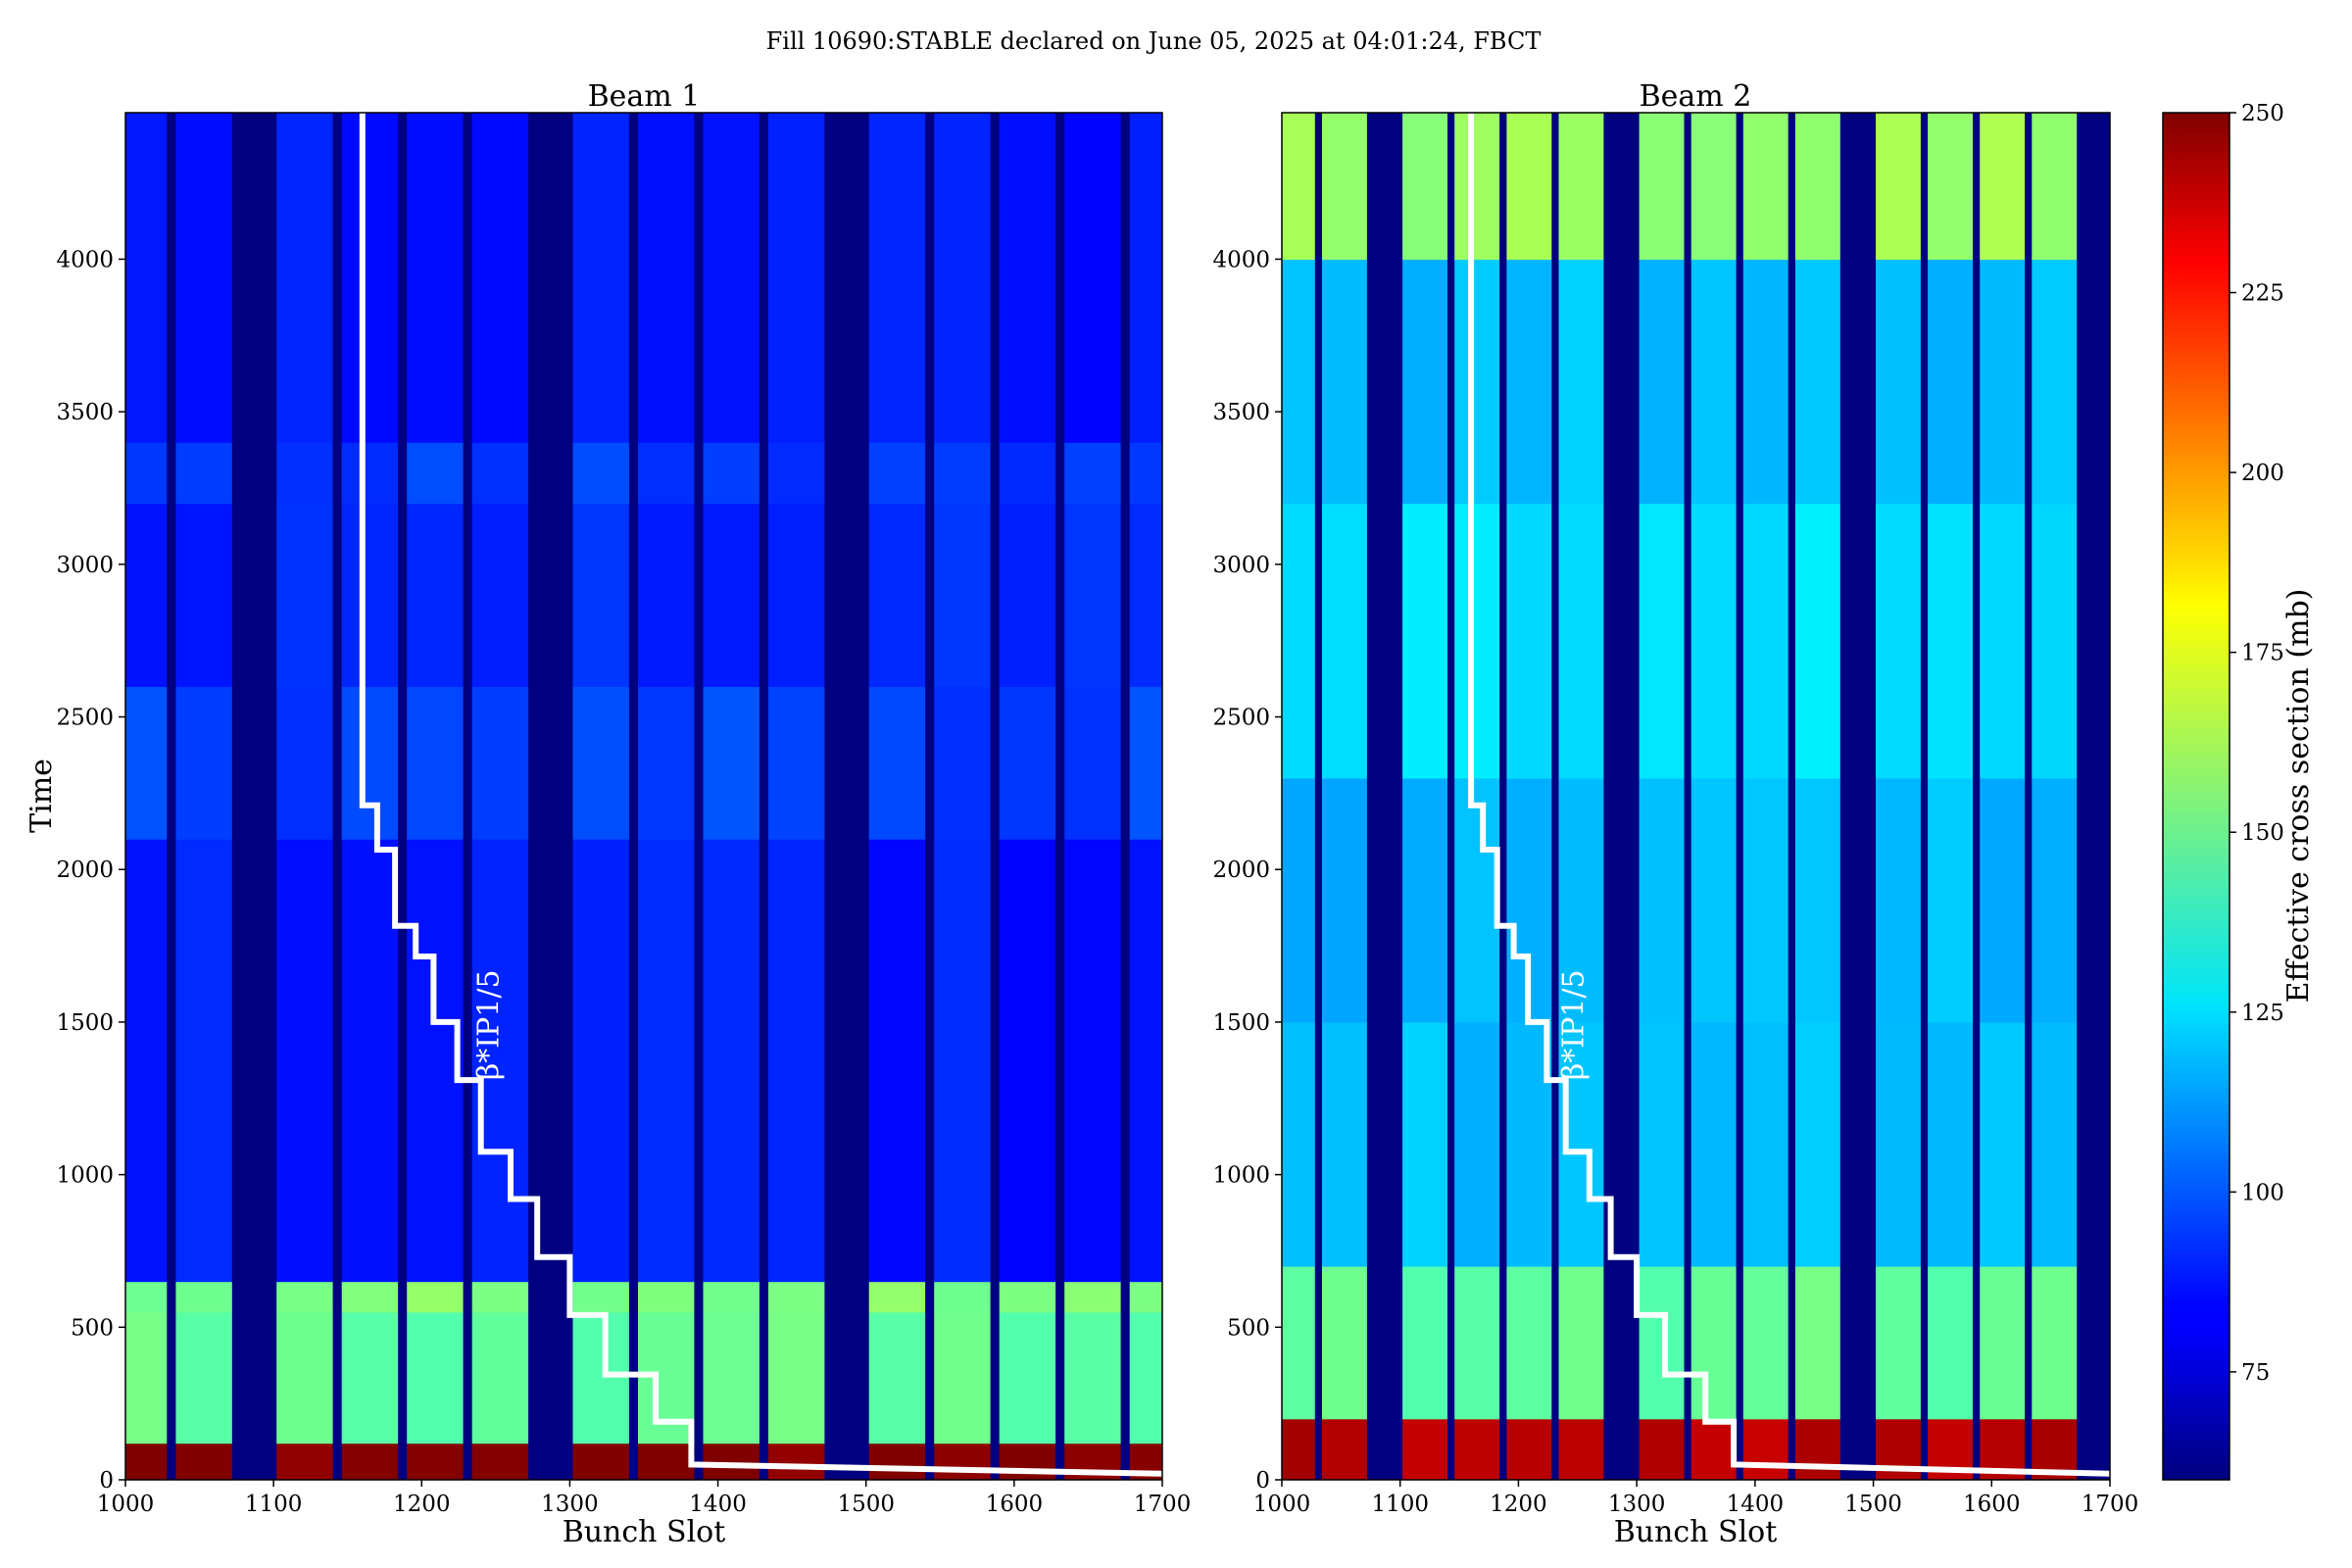 The image size is (2352, 1568). Describe the element at coordinates (2110, 1504) in the screenshot. I see `x-tick-label: 1700` at that location.